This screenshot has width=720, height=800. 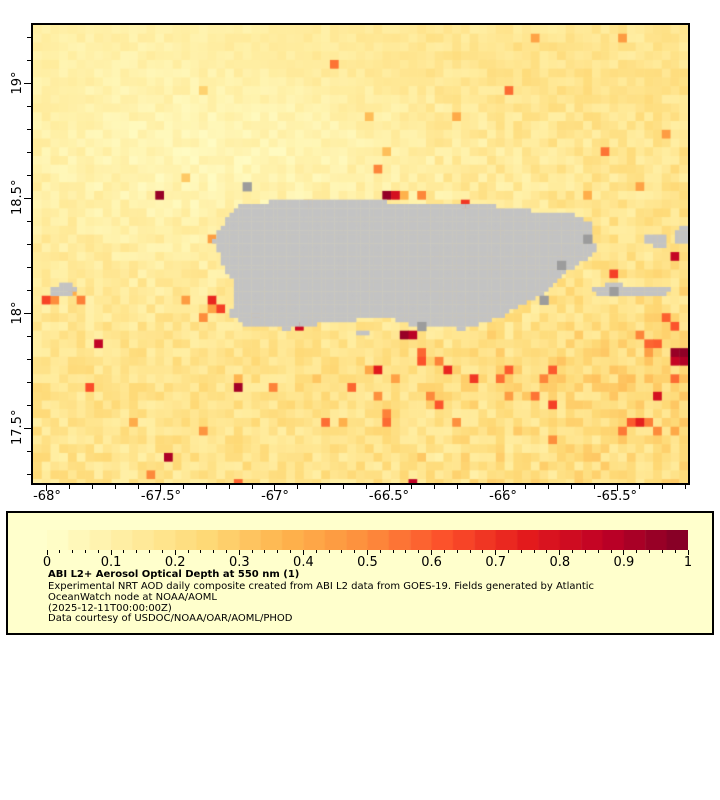 I want to click on colorbar-tick-label: 0.5, so click(x=367, y=562).